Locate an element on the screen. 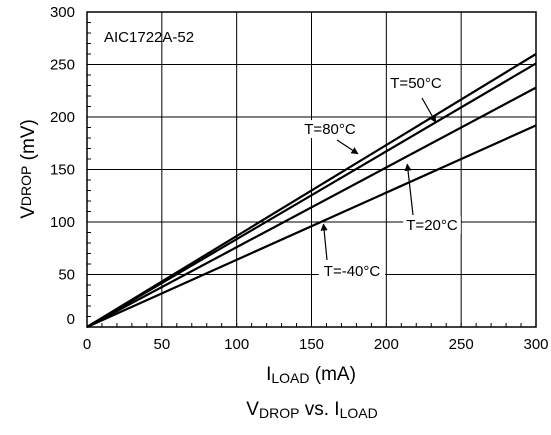  annotations: T=50°C T=80°C T=20°C T=-40°C is located at coordinates (381, 177).